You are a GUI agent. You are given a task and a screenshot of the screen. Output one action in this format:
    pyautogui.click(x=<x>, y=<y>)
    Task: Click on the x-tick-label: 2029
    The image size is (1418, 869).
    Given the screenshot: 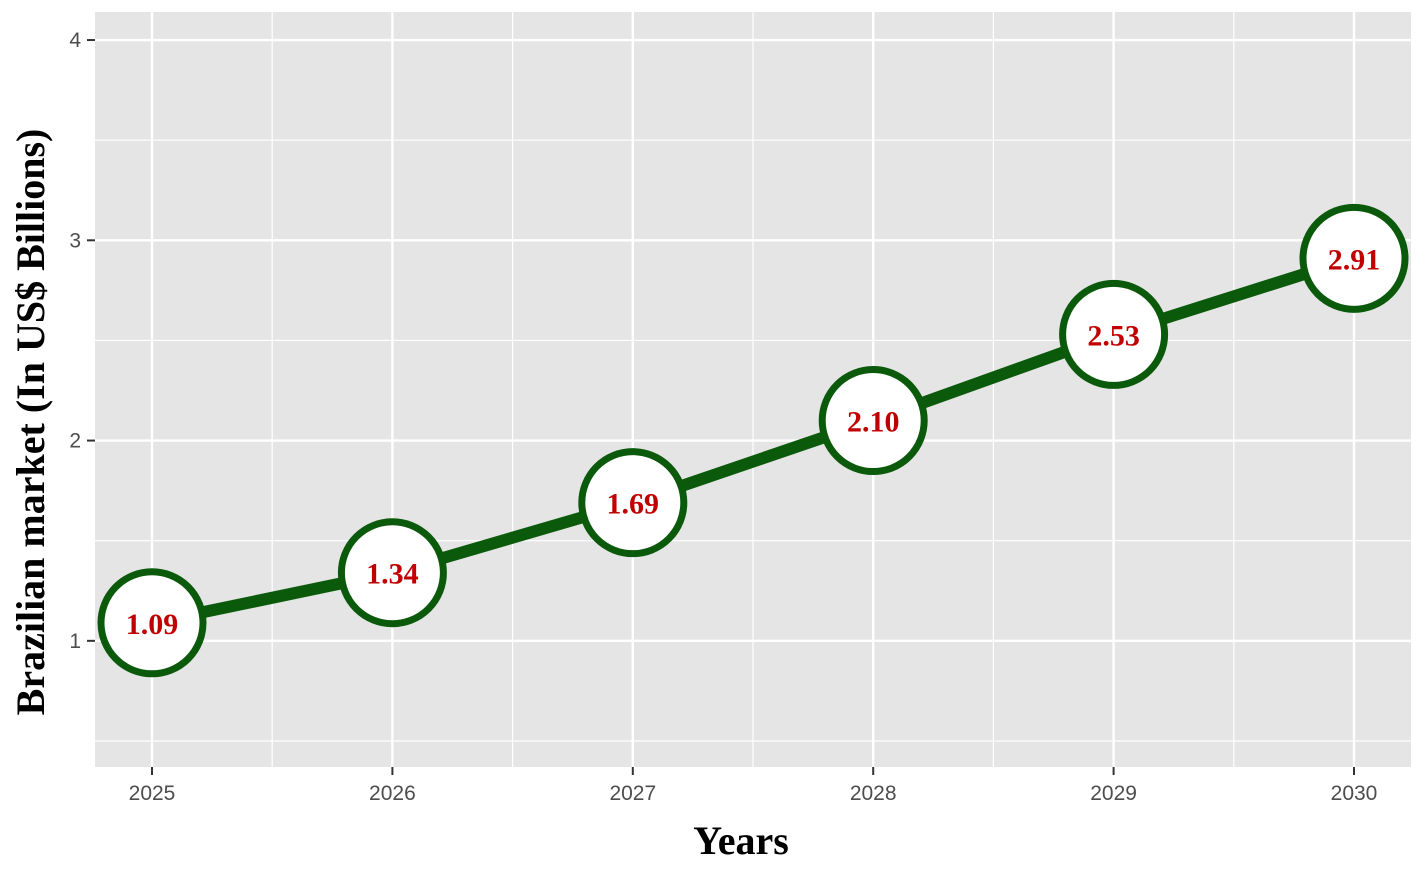 What is the action you would take?
    pyautogui.click(x=1113, y=793)
    